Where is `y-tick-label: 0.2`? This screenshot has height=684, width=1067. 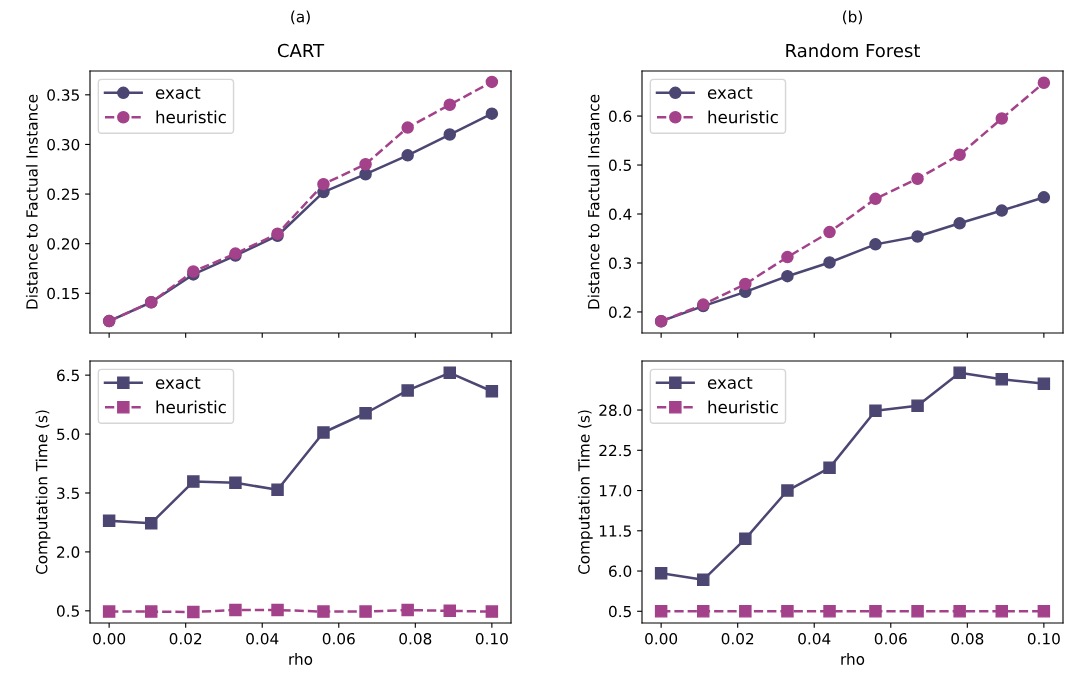
y-tick-label: 0.2 is located at coordinates (619, 312).